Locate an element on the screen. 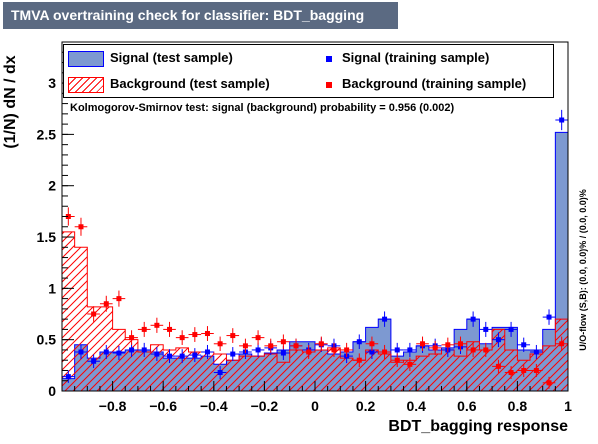 The height and width of the screenshot is (444, 598). legend-label-background-test: Background (test sample) is located at coordinates (190, 83).